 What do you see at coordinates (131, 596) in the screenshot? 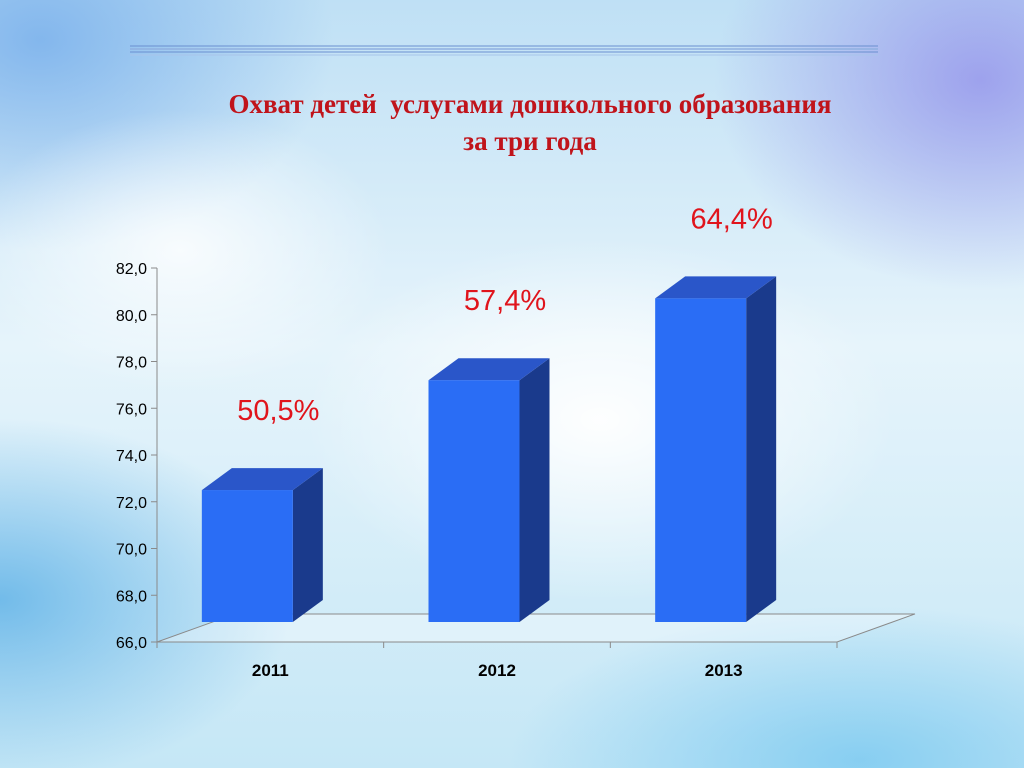
I see `y-tick-label: 68,0` at bounding box center [131, 596].